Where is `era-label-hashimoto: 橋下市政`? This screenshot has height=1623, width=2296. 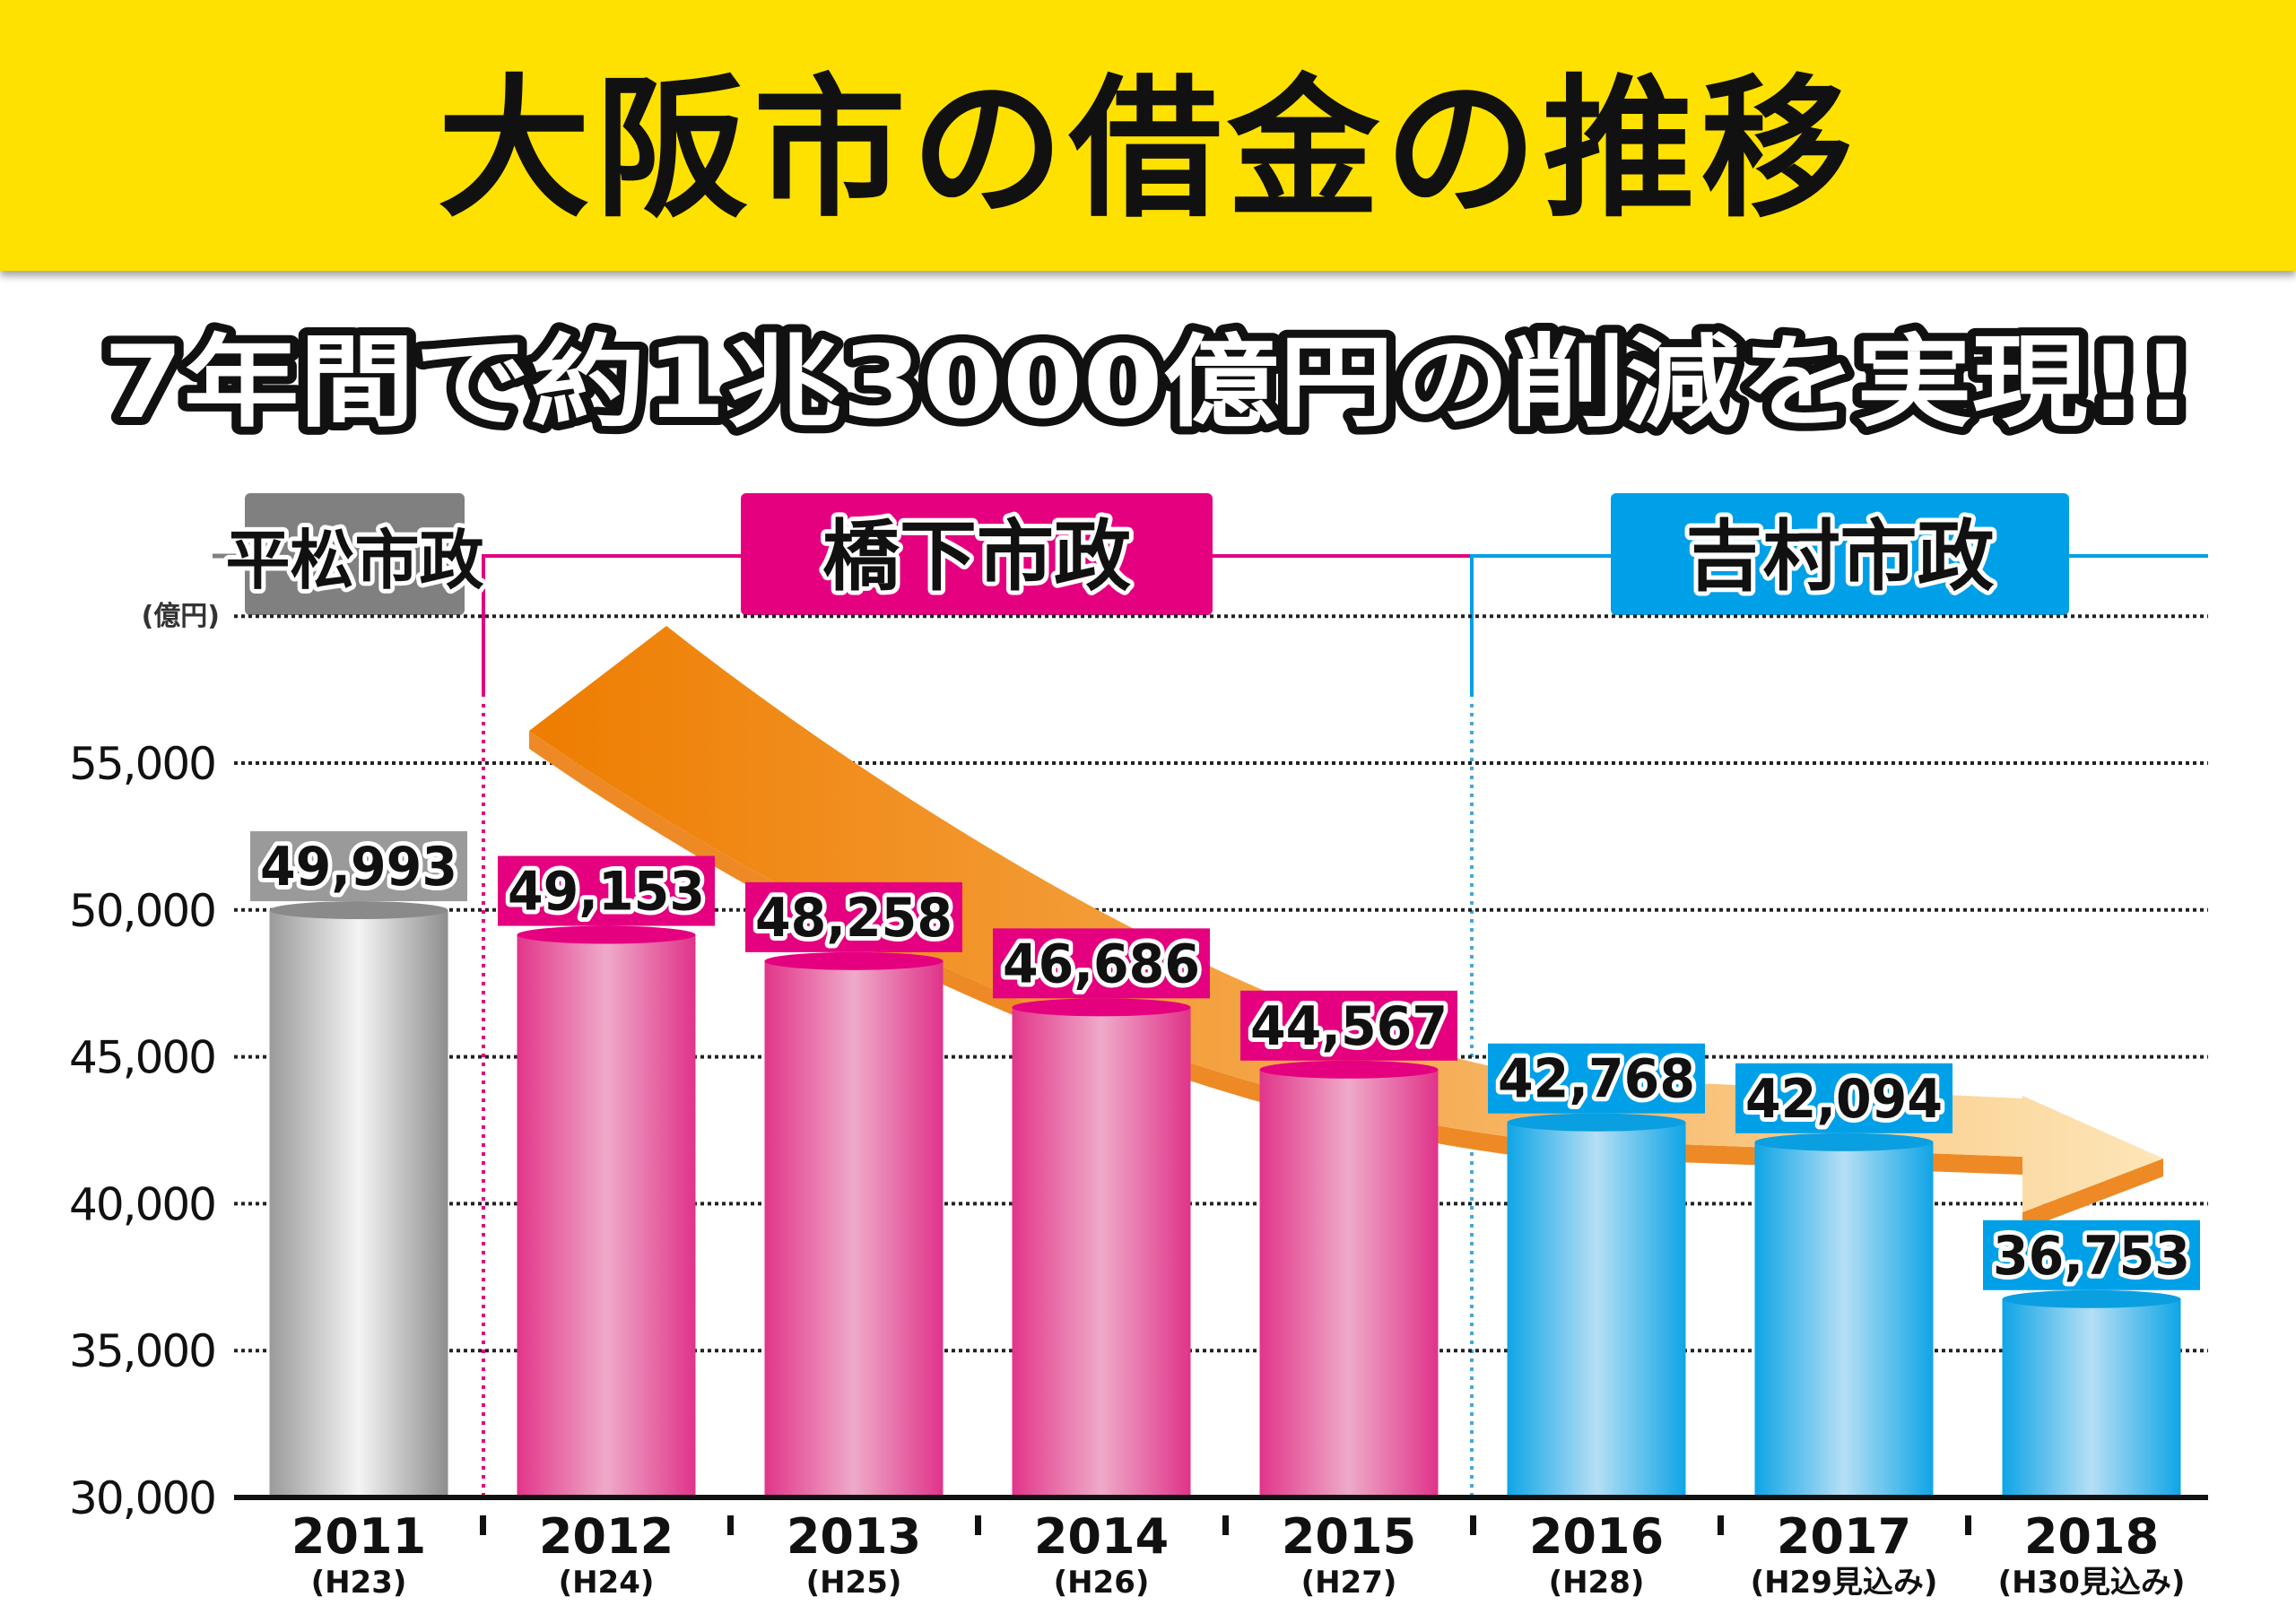
era-label-hashimoto: 橋下市政 is located at coordinates (976, 557).